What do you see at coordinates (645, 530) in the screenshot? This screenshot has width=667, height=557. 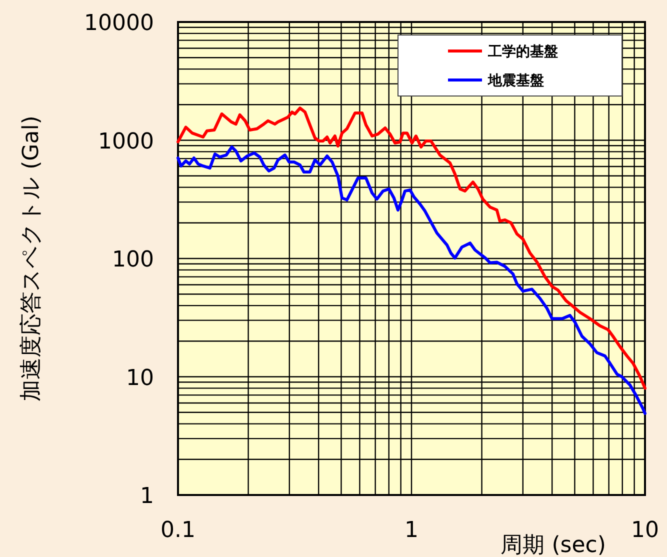 I see `x-tick-label: 10` at bounding box center [645, 530].